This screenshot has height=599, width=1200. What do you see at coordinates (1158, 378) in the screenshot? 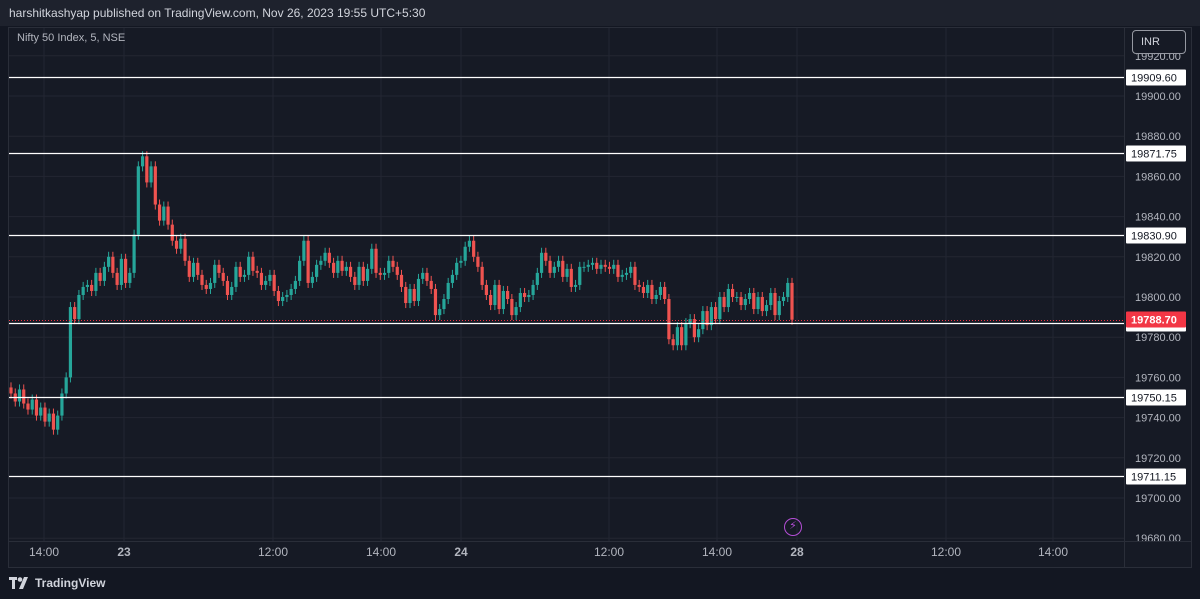
I see `y-axis-tick-label: 19760.00` at bounding box center [1158, 378].